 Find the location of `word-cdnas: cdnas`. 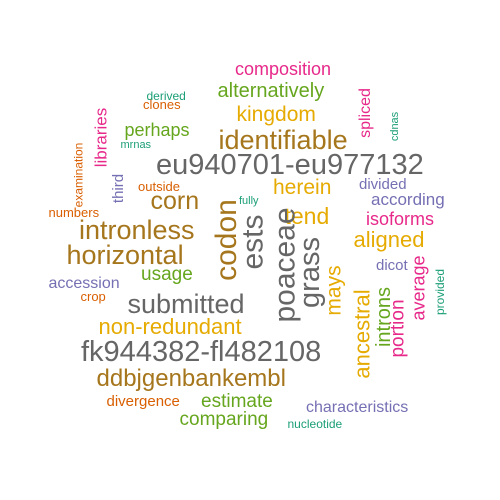

word-cdnas: cdnas is located at coordinates (394, 126).